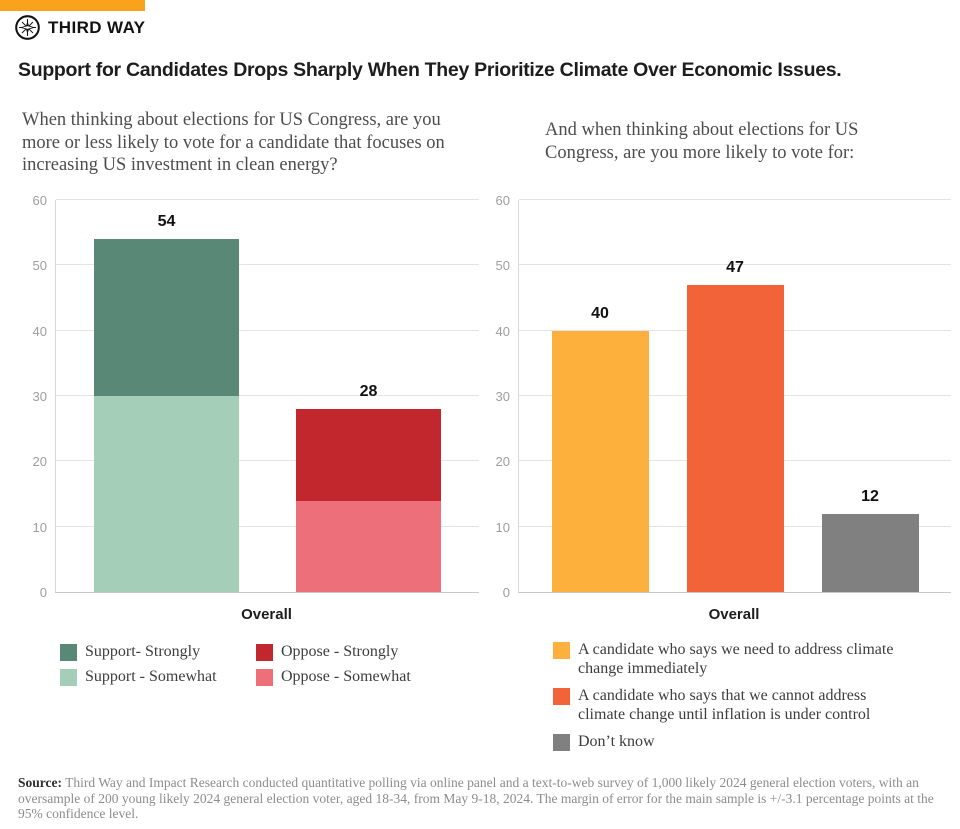  What do you see at coordinates (368, 392) in the screenshot?
I see `bar-value-label: 28` at bounding box center [368, 392].